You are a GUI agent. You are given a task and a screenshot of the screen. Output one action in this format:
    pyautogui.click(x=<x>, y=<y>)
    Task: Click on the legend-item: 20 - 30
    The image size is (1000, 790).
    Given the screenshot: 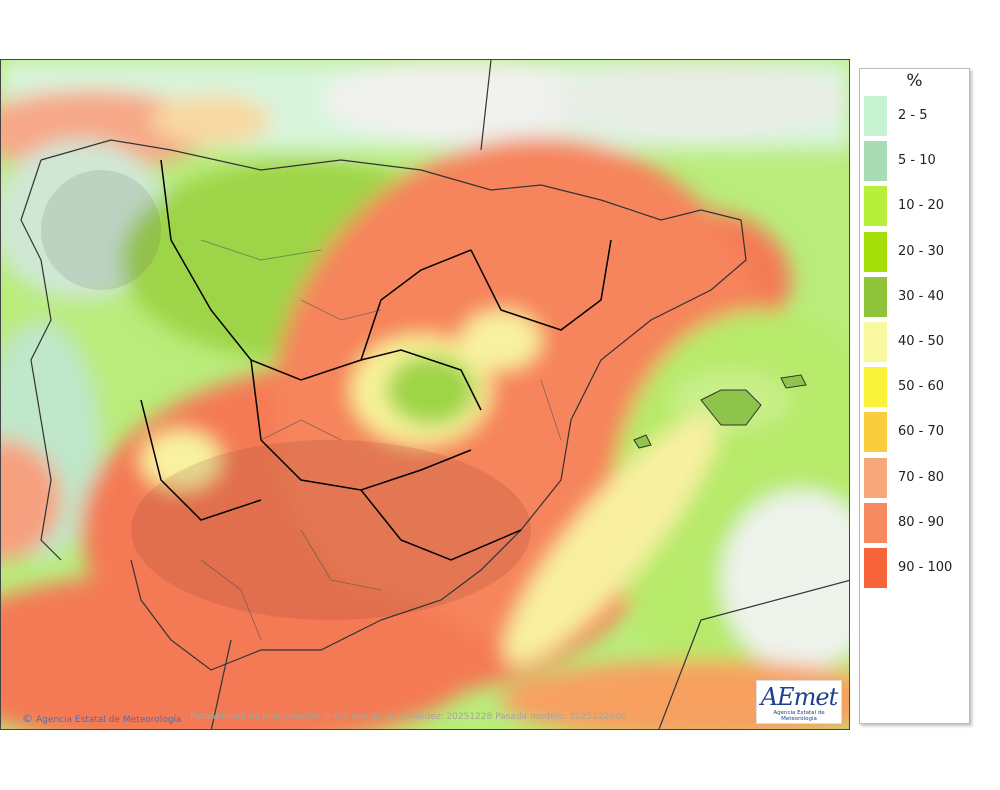 What is the action you would take?
    pyautogui.click(x=916, y=251)
    